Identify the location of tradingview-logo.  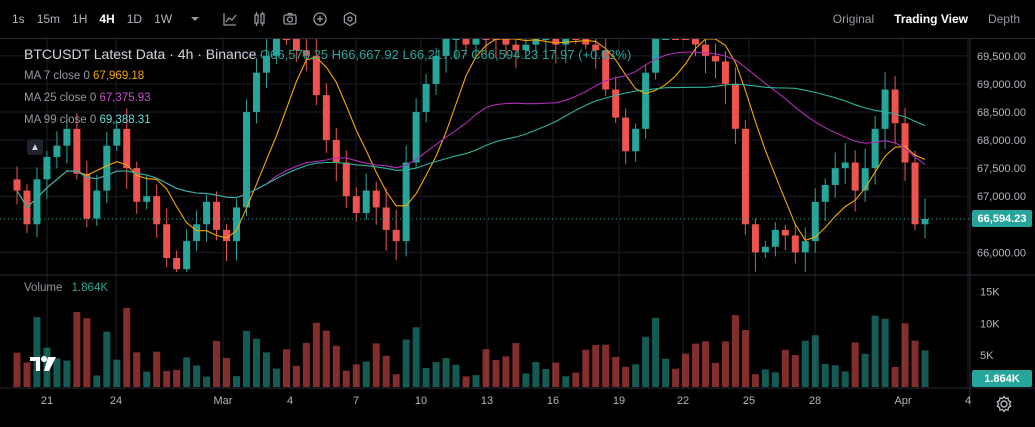
(43, 363).